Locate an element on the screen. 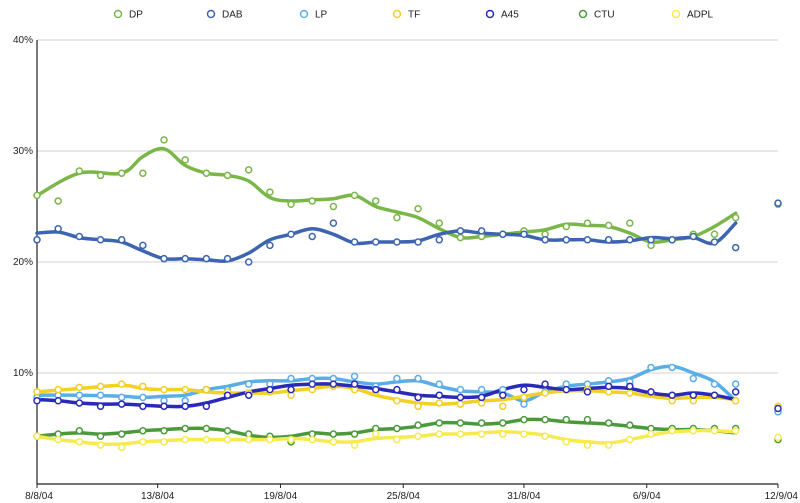  legend-item-dab: DAB is located at coordinates (224, 15).